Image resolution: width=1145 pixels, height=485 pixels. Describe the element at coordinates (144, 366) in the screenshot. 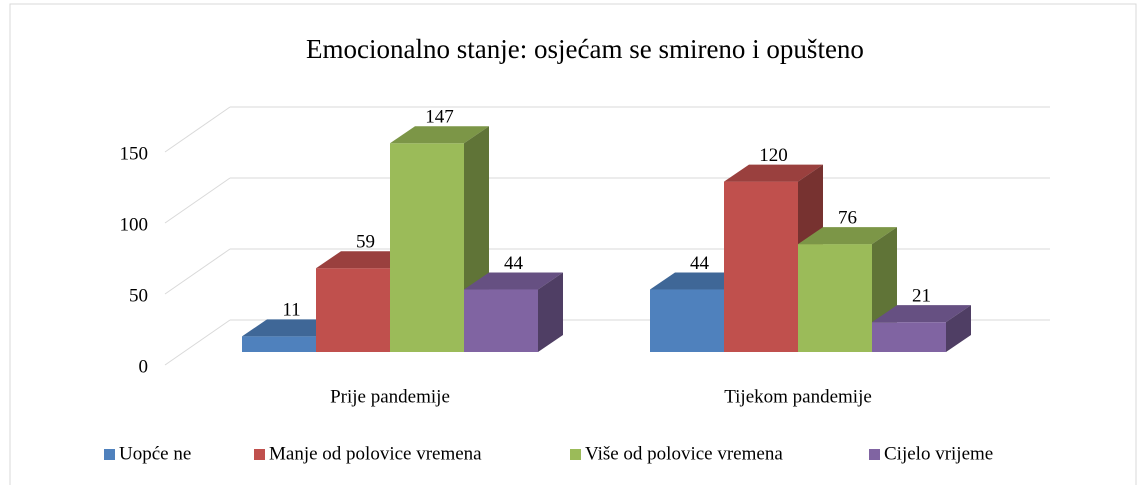

I see `y-tick-label: 0` at that location.